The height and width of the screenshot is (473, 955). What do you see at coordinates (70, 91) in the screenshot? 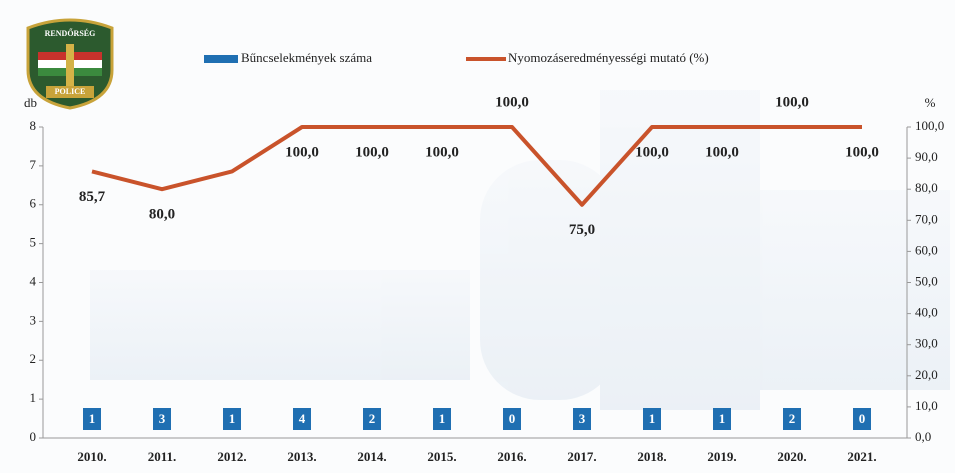
I see `logo-bottom-text: POLICE` at bounding box center [70, 91].